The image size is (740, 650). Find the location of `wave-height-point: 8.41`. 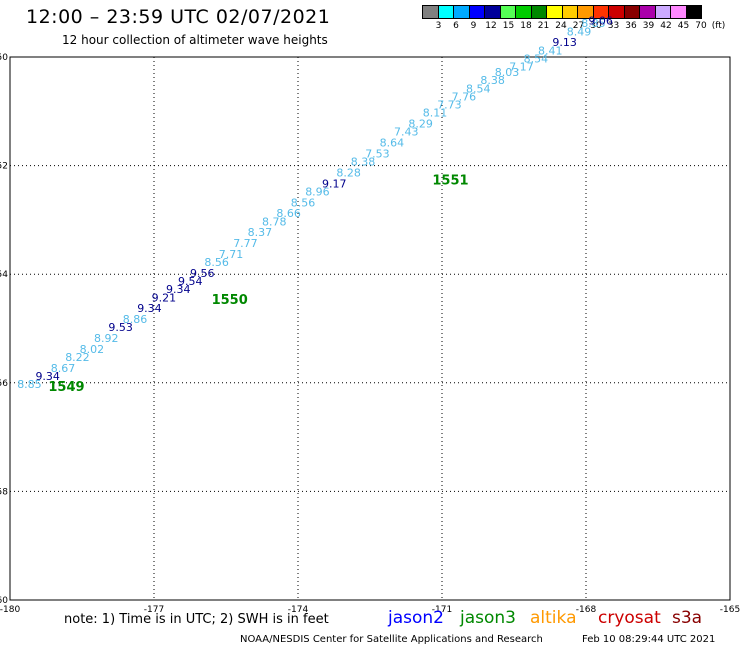

wave-height-point: 8.41 is located at coordinates (550, 50).